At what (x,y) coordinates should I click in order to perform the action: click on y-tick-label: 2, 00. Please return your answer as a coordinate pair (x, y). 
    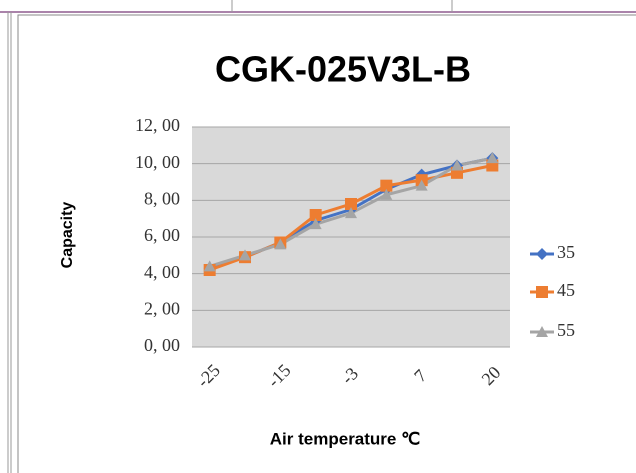
    Looking at the image, I should click on (162, 308).